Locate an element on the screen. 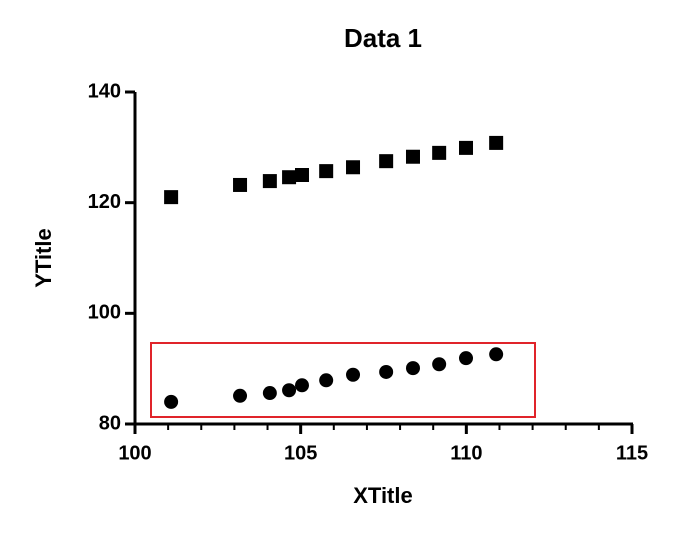  y-tick-label: 140 is located at coordinates (104, 91).